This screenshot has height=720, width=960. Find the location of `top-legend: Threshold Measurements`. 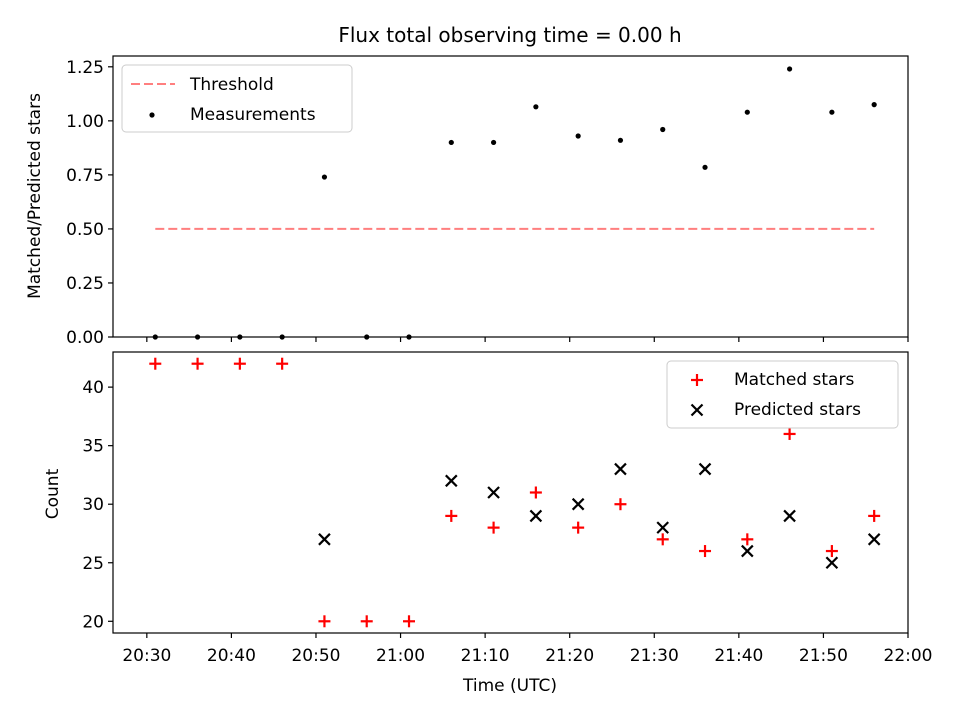

top-legend: Threshold Measurements is located at coordinates (237, 98).